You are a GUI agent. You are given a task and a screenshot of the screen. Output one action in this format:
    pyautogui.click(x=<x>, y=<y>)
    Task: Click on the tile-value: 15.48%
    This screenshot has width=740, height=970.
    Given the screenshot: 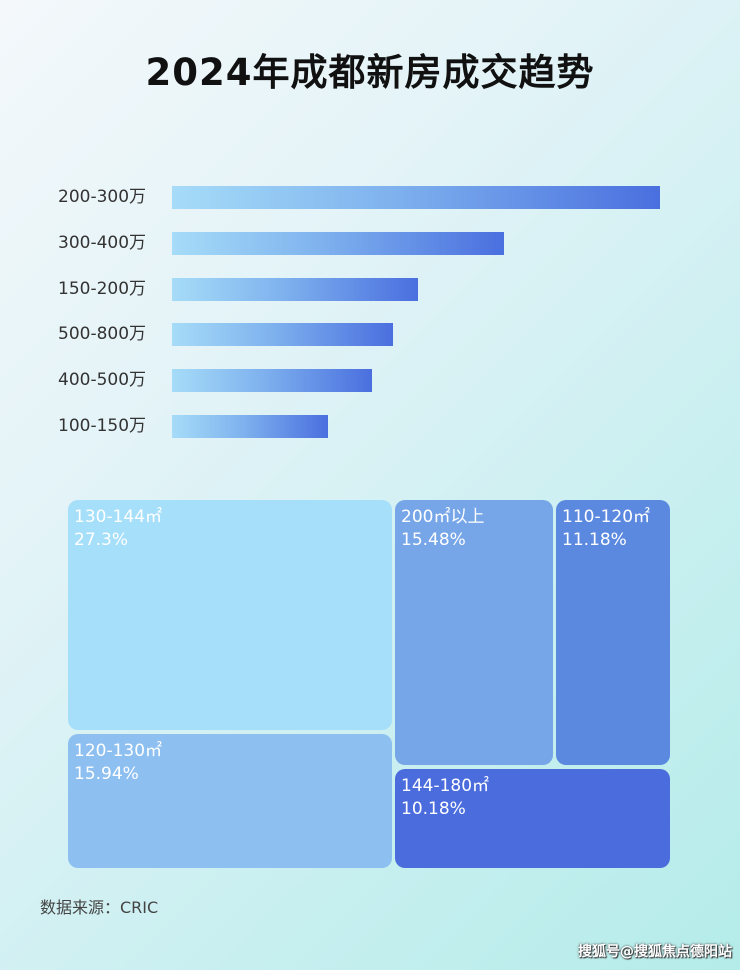 What is the action you would take?
    pyautogui.click(x=433, y=540)
    